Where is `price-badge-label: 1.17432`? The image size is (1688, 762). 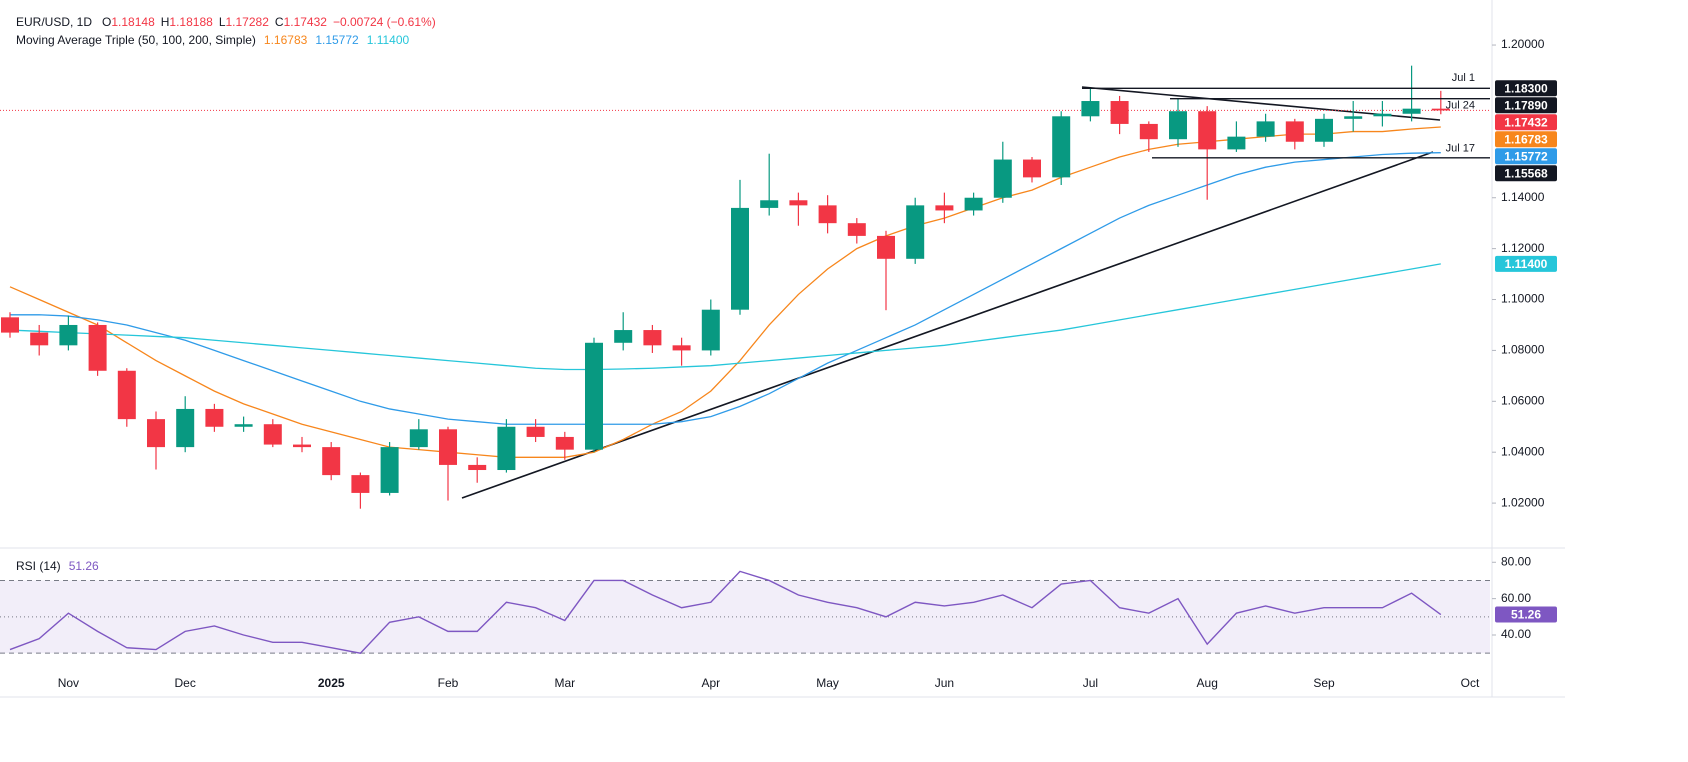
price-badge-label: 1.17432 is located at coordinates (1526, 122).